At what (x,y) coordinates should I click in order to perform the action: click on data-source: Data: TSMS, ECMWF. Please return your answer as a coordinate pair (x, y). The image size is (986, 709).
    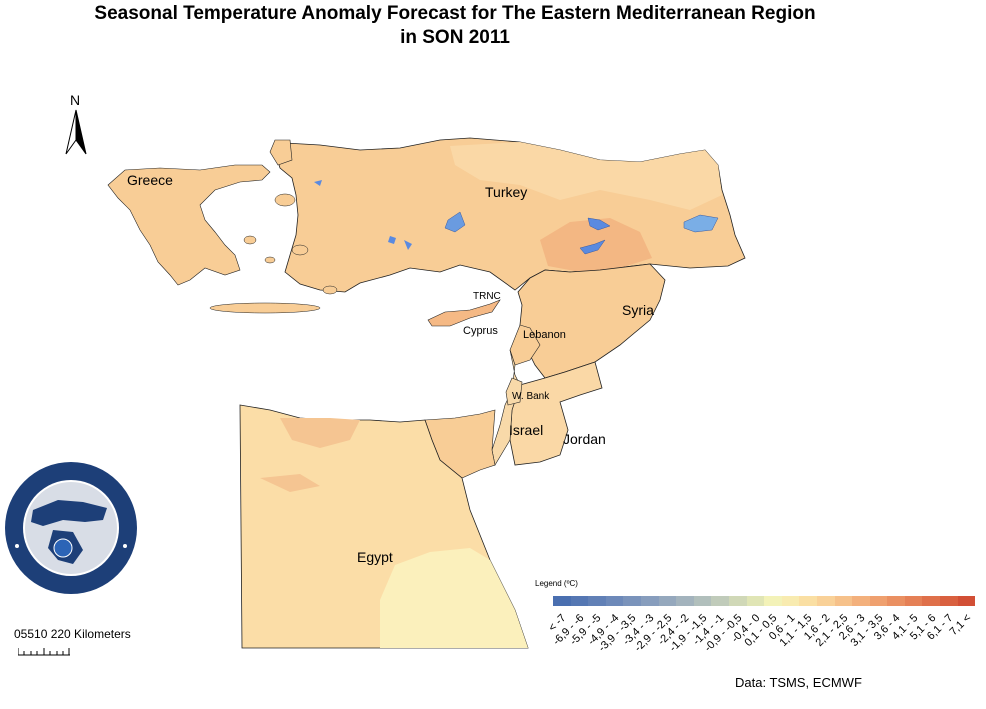
    Looking at the image, I should click on (798, 682).